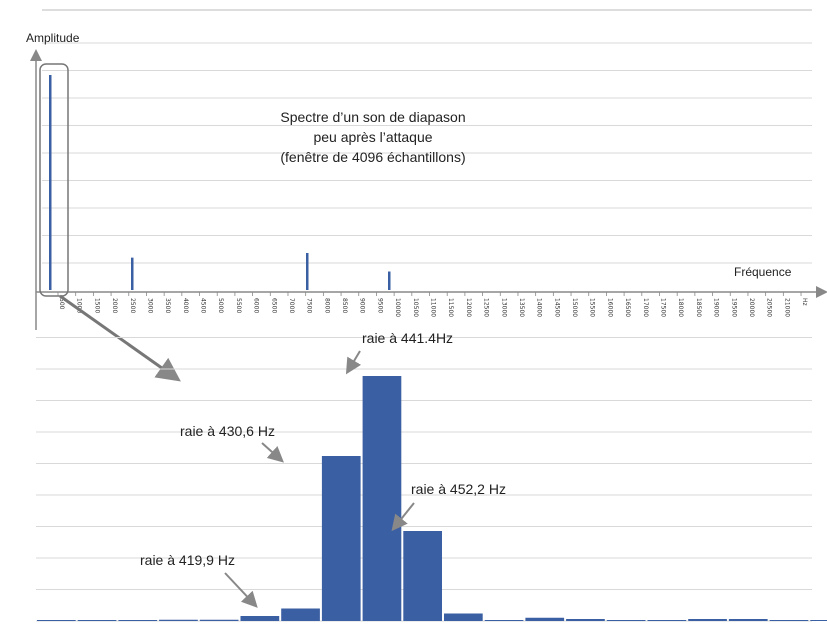 The width and height of the screenshot is (827, 633). Describe the element at coordinates (256, 305) in the screenshot. I see `x-tick-label: 6000` at that location.